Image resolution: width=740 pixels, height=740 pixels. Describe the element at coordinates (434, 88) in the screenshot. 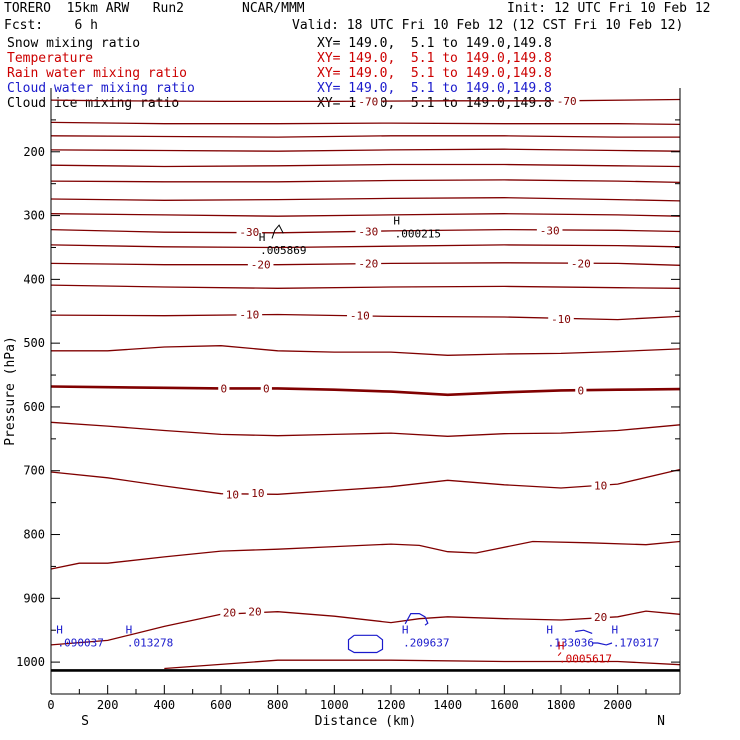

I see `legend-xy-cloud-water: XY= 149.0, 5.1 to 149.0,149.8` at that location.